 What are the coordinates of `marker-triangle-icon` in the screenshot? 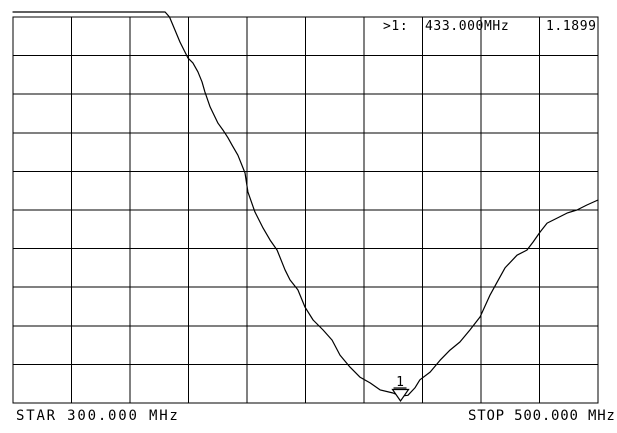 It's located at (400, 395).